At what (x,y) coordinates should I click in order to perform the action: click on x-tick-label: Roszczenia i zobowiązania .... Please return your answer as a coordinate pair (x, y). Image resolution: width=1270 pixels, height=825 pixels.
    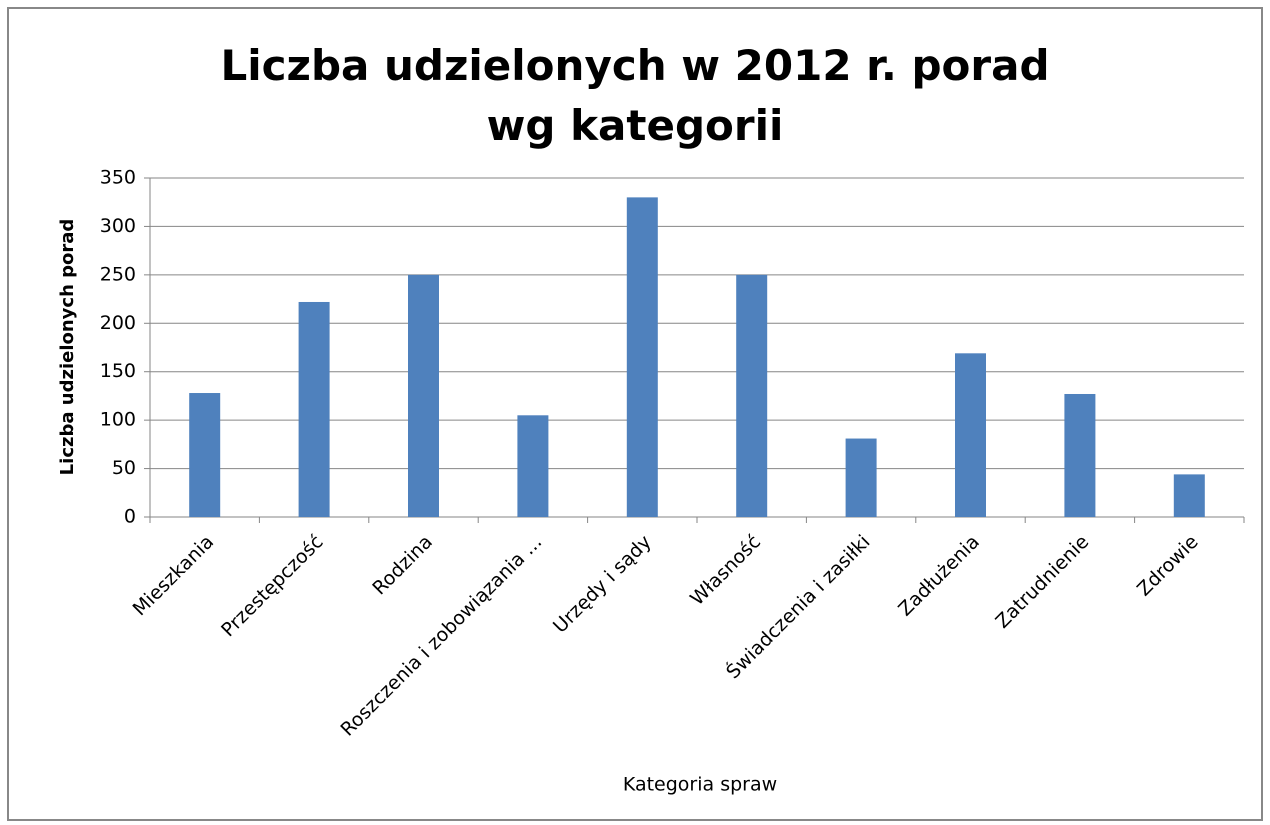
    Looking at the image, I should click on (441, 636).